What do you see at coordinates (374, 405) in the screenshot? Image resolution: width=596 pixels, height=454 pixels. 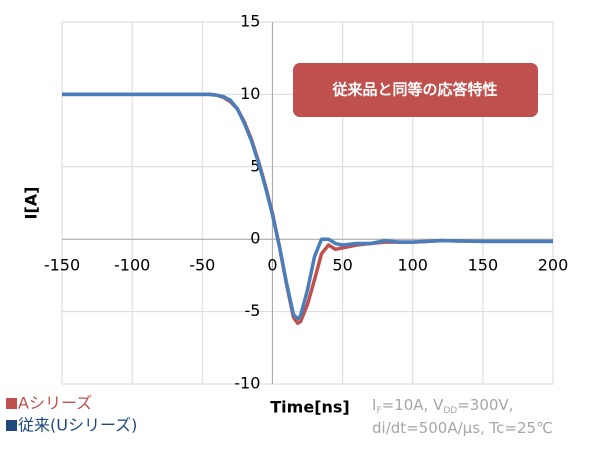 I see `note-part: I` at bounding box center [374, 405].